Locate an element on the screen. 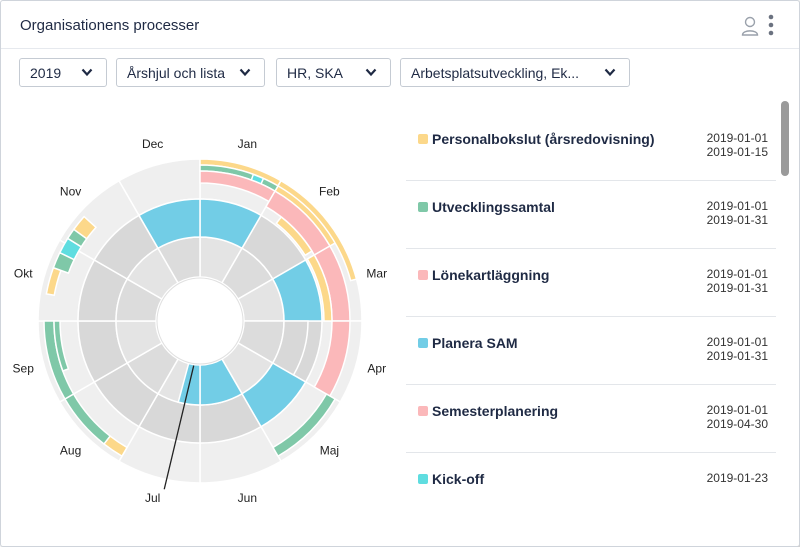 This screenshot has width=800, height=547. panel-header: Organisationens processer is located at coordinates (400, 25).